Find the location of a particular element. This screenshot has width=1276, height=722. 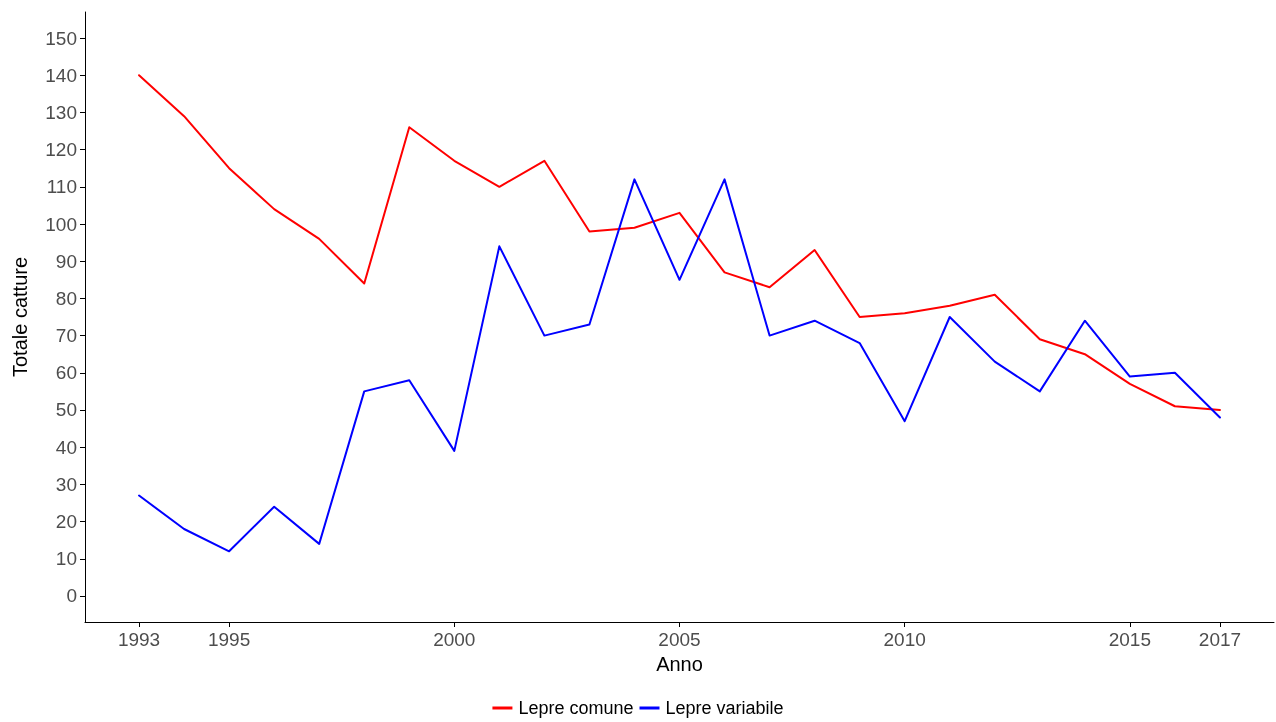

y-tick-label: 30 is located at coordinates (66, 484).